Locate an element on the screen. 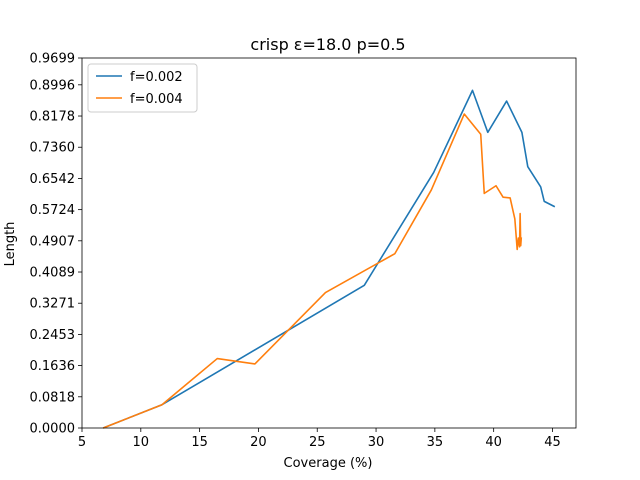 The width and height of the screenshot is (640, 480). y-tick-label: 0.4907 is located at coordinates (53, 241).